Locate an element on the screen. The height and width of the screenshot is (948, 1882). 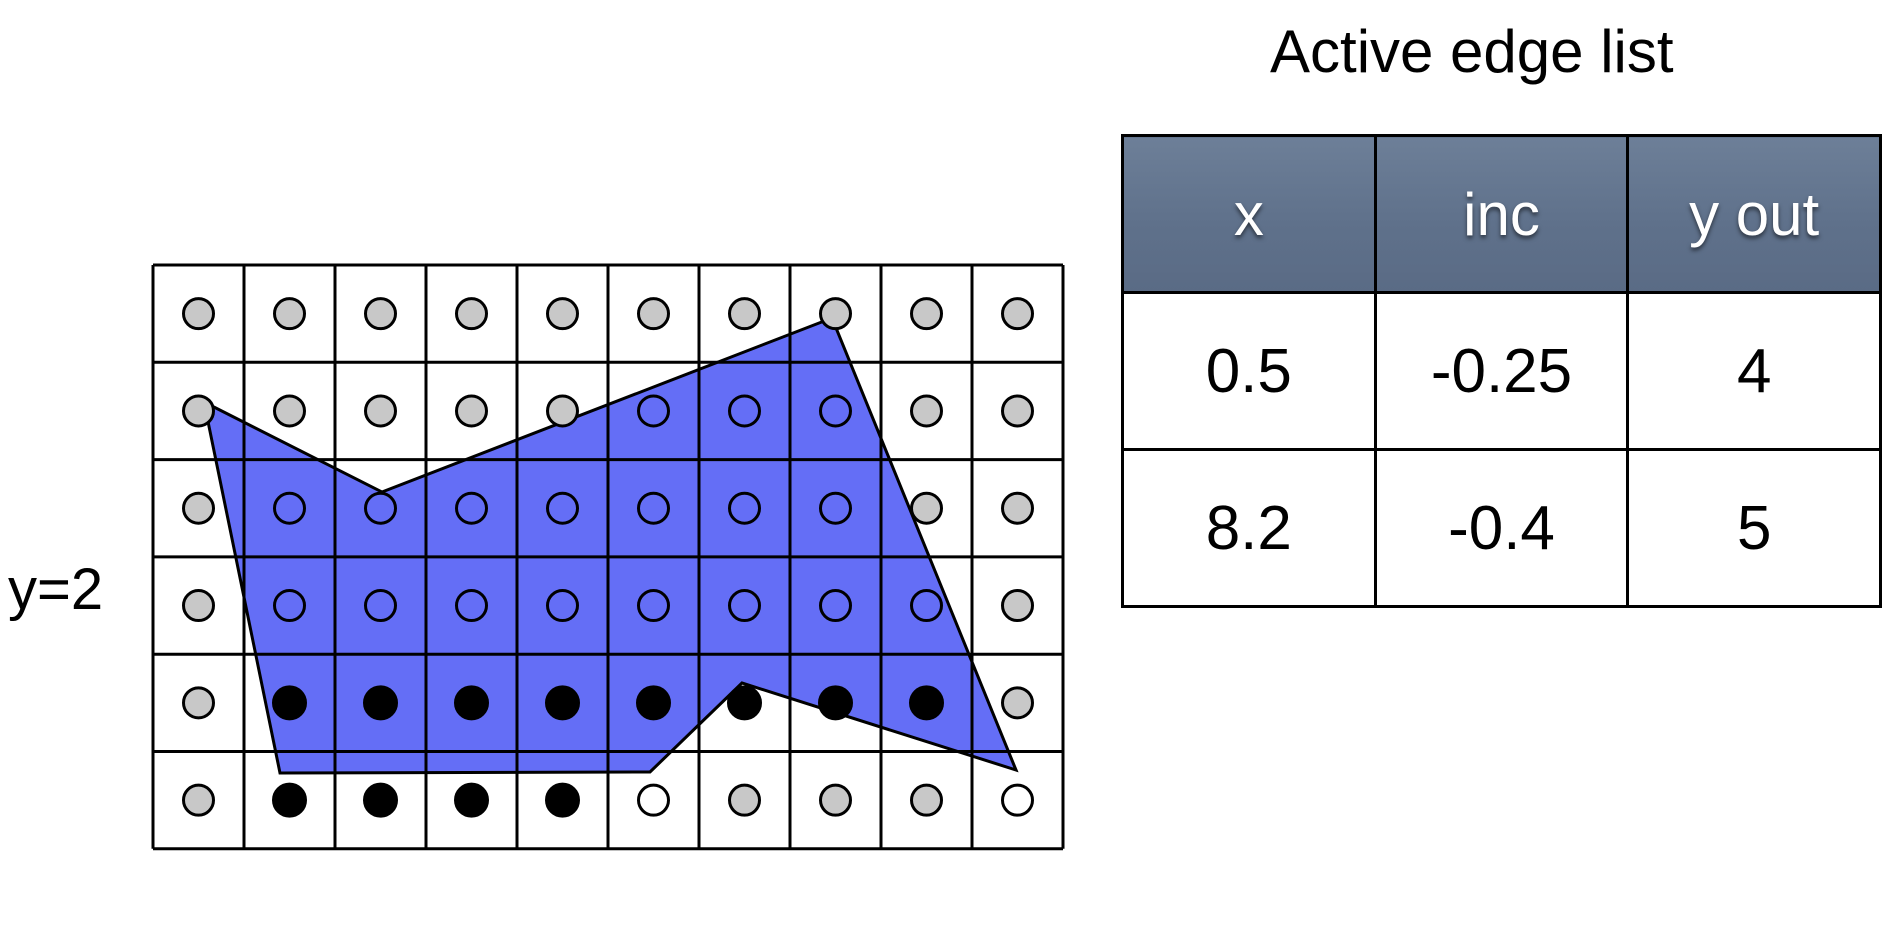
scanline-label: y=2 is located at coordinates (56, 589).